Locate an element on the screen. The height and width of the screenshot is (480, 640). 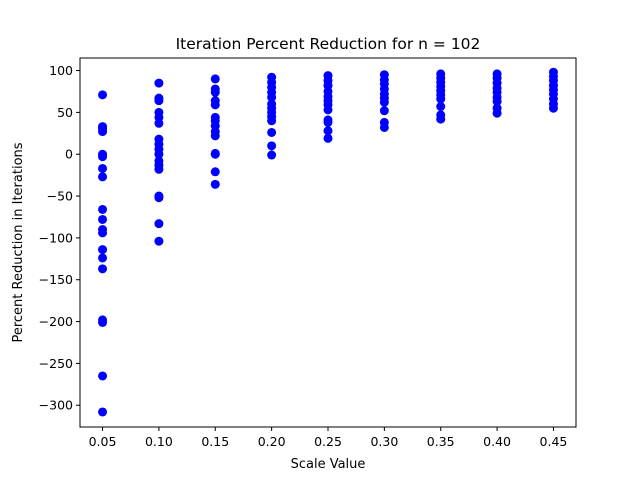
x-tick-label: 0.45 is located at coordinates (554, 441).